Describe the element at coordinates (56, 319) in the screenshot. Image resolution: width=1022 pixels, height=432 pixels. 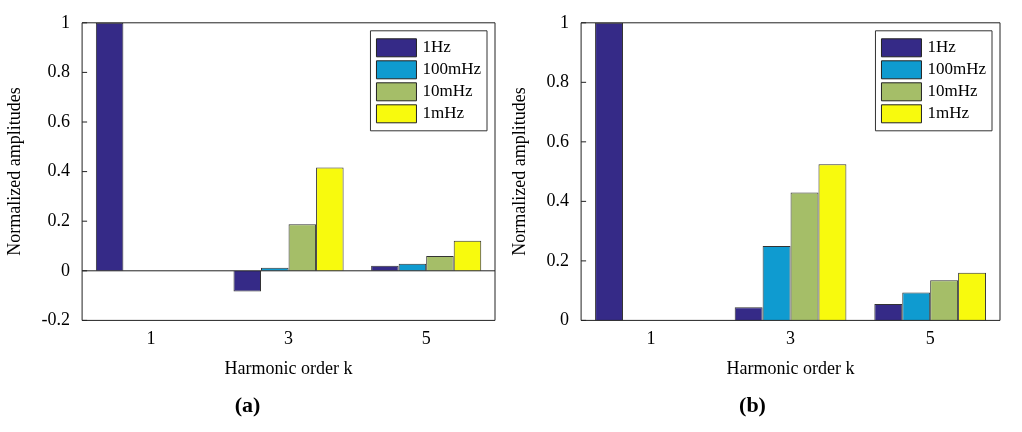
I see `y-tick-label: -0.2` at that location.